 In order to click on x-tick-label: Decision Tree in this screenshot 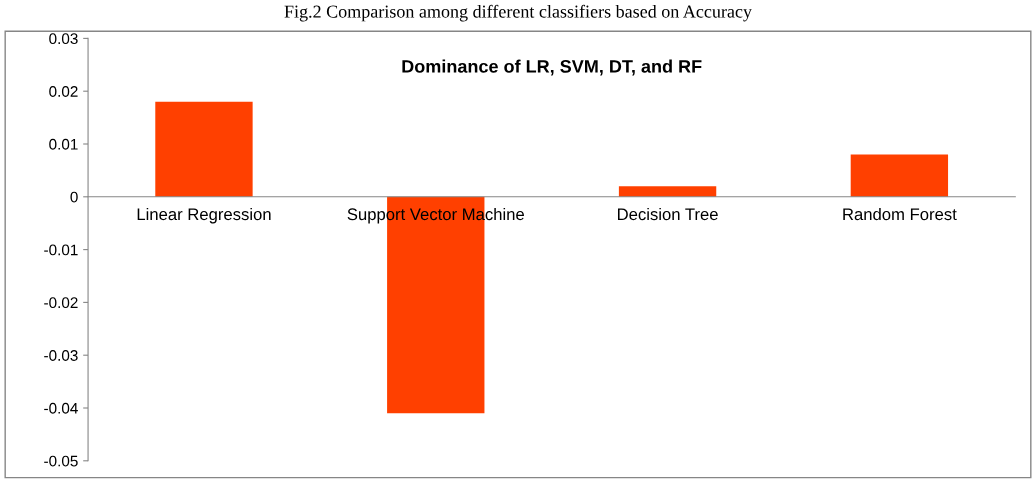, I will do `click(667, 214)`.